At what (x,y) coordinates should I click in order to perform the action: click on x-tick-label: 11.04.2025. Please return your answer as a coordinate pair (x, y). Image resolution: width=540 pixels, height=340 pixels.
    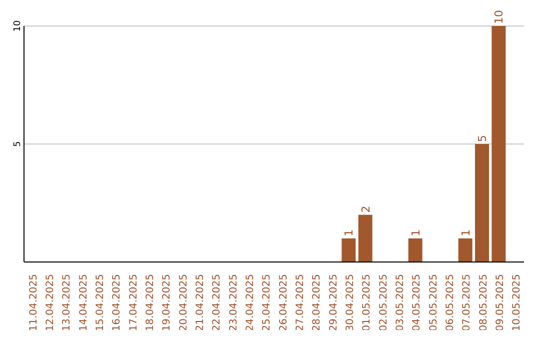
    Looking at the image, I should click on (34, 303).